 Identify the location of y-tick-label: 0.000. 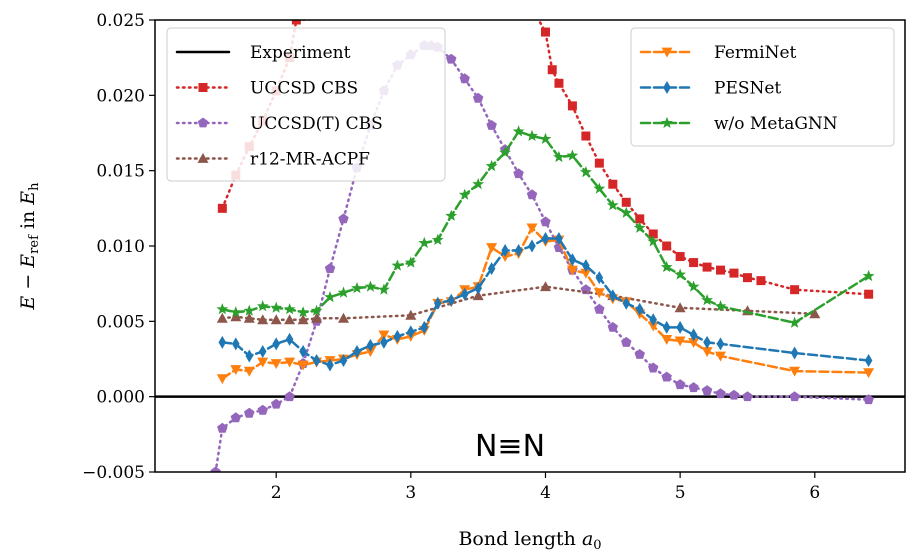
(120, 398).